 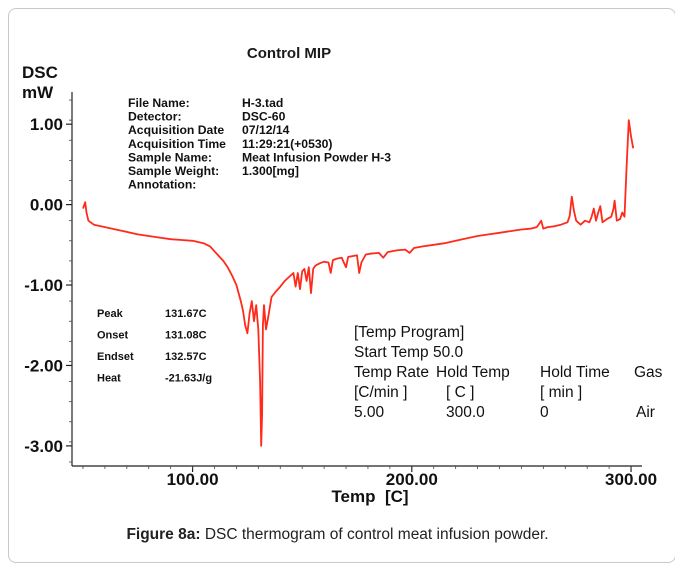 What do you see at coordinates (186, 314) in the screenshot?
I see `peak-info-value: 131.67C` at bounding box center [186, 314].